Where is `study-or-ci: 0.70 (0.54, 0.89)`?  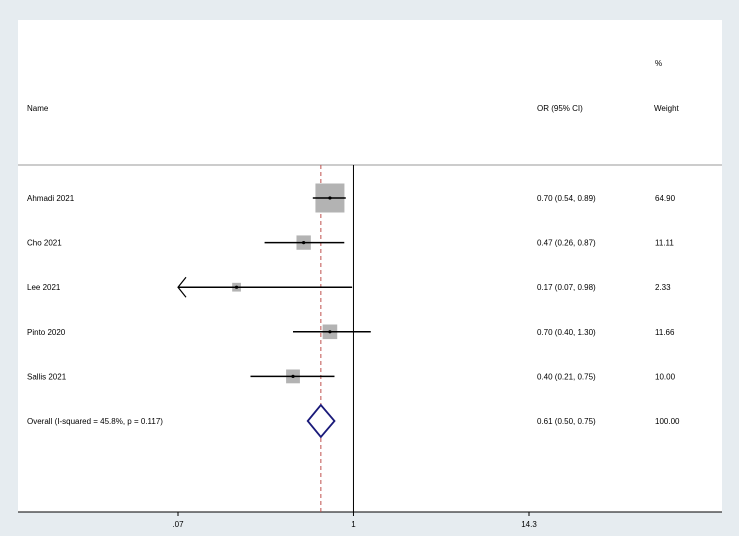 study-or-ci: 0.70 (0.54, 0.89) is located at coordinates (566, 198).